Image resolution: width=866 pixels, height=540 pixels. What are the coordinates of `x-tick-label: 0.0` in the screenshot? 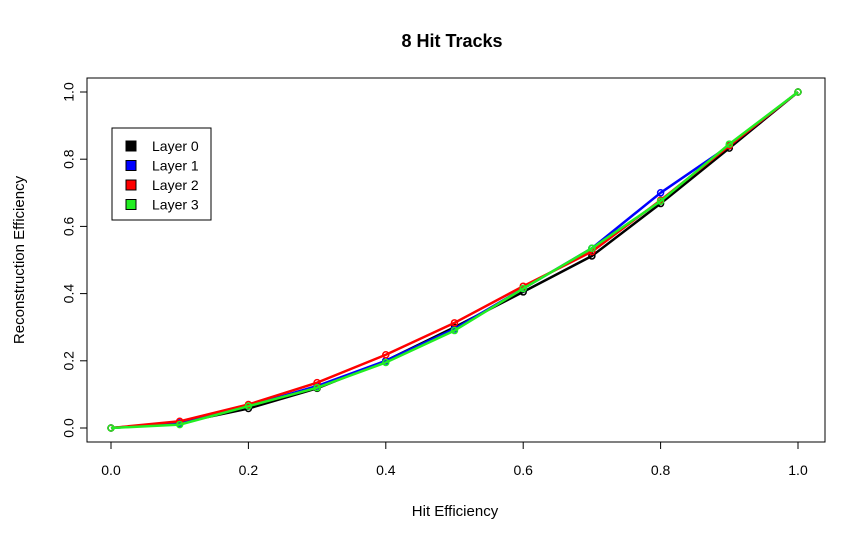 It's located at (111, 470).